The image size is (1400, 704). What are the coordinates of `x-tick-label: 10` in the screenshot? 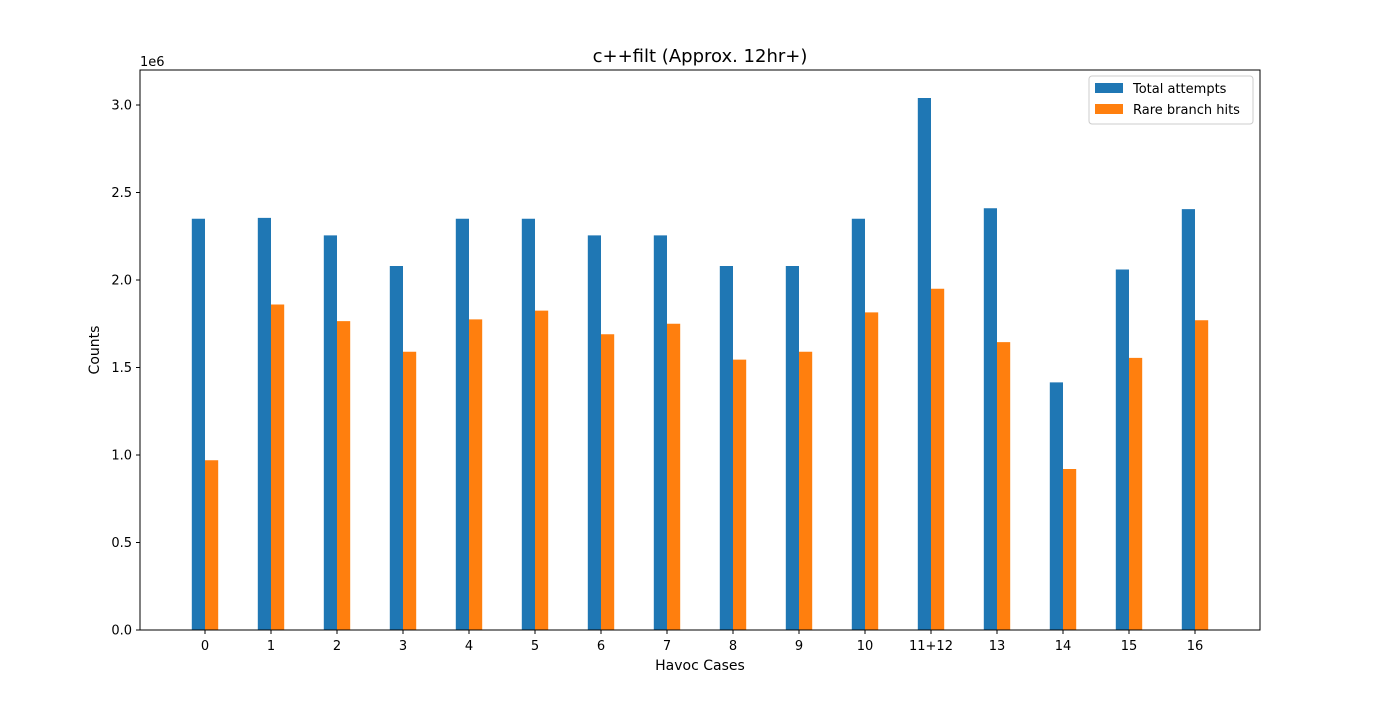 It's located at (865, 646).